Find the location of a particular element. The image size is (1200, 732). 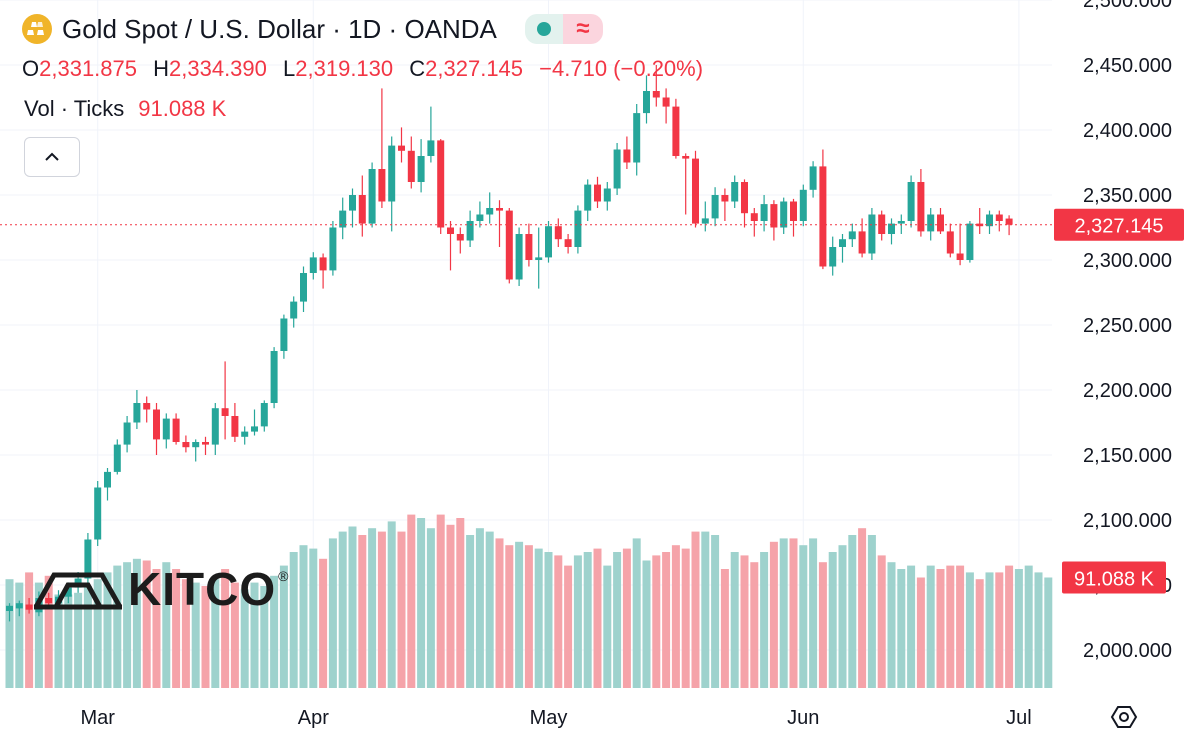

open-key: O is located at coordinates (31, 68).